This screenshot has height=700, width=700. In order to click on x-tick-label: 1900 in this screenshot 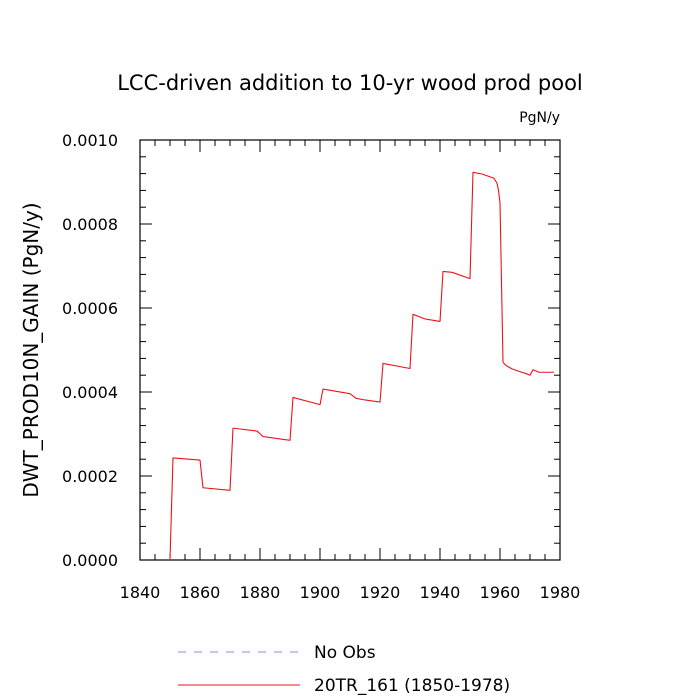, I will do `click(320, 592)`.